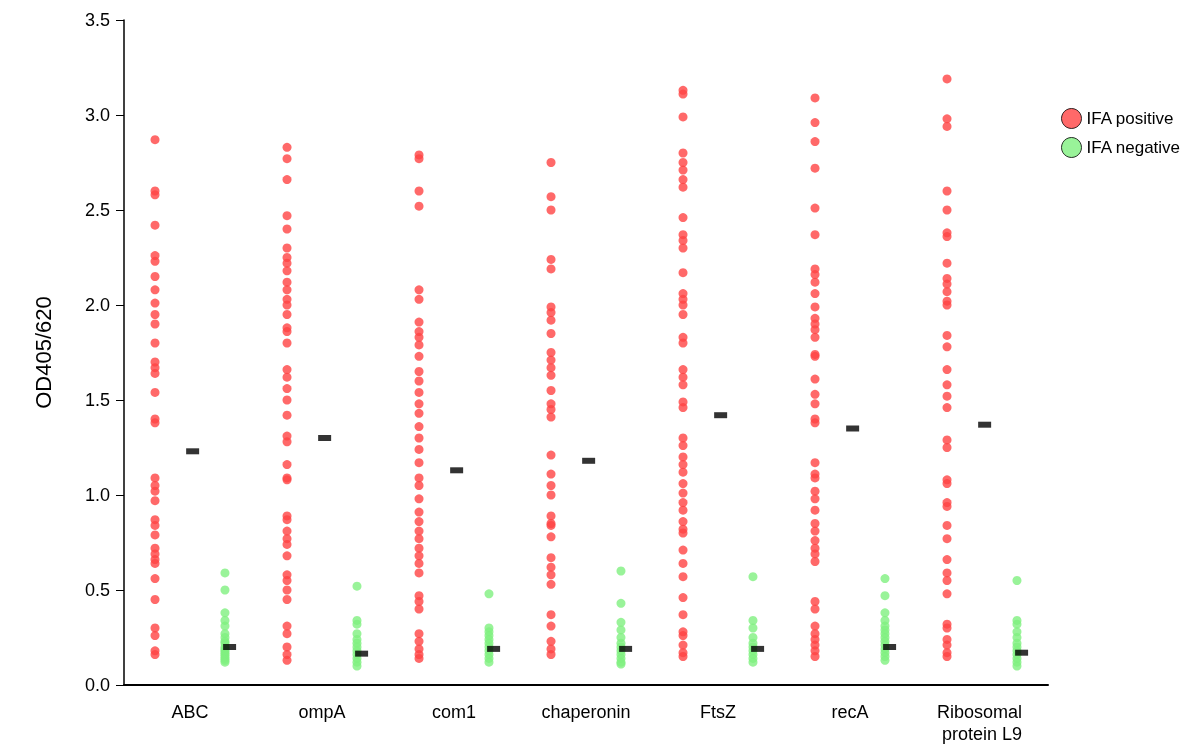  I want to click on y-axis-title: OD405/620, so click(43, 352).